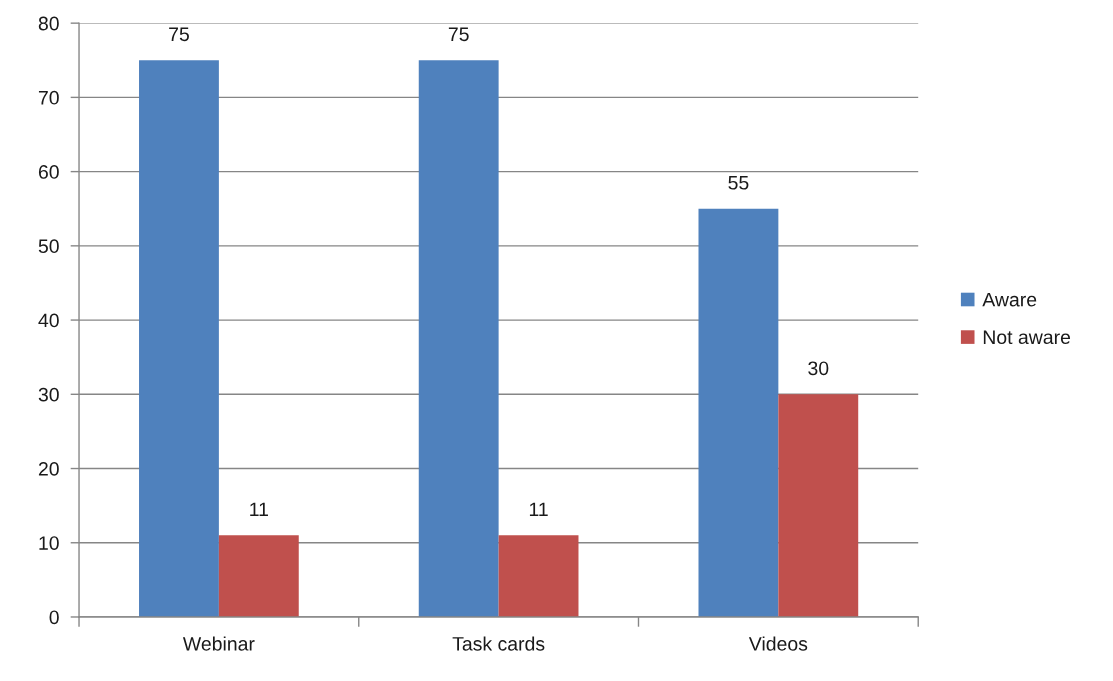 This screenshot has width=1113, height=681. What do you see at coordinates (48, 23) in the screenshot?
I see `y-tick-label: 80` at bounding box center [48, 23].